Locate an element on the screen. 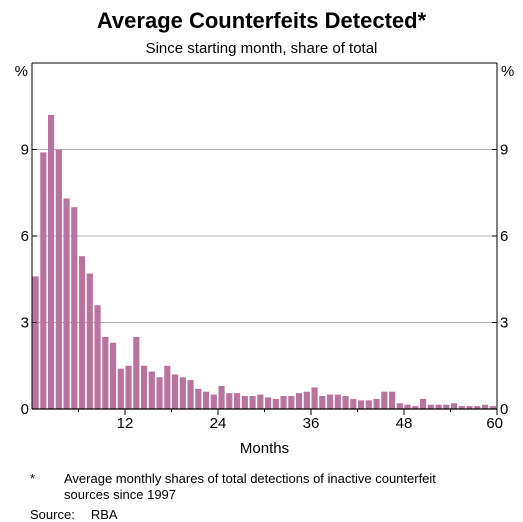  y-unit-right: % is located at coordinates (507, 71).